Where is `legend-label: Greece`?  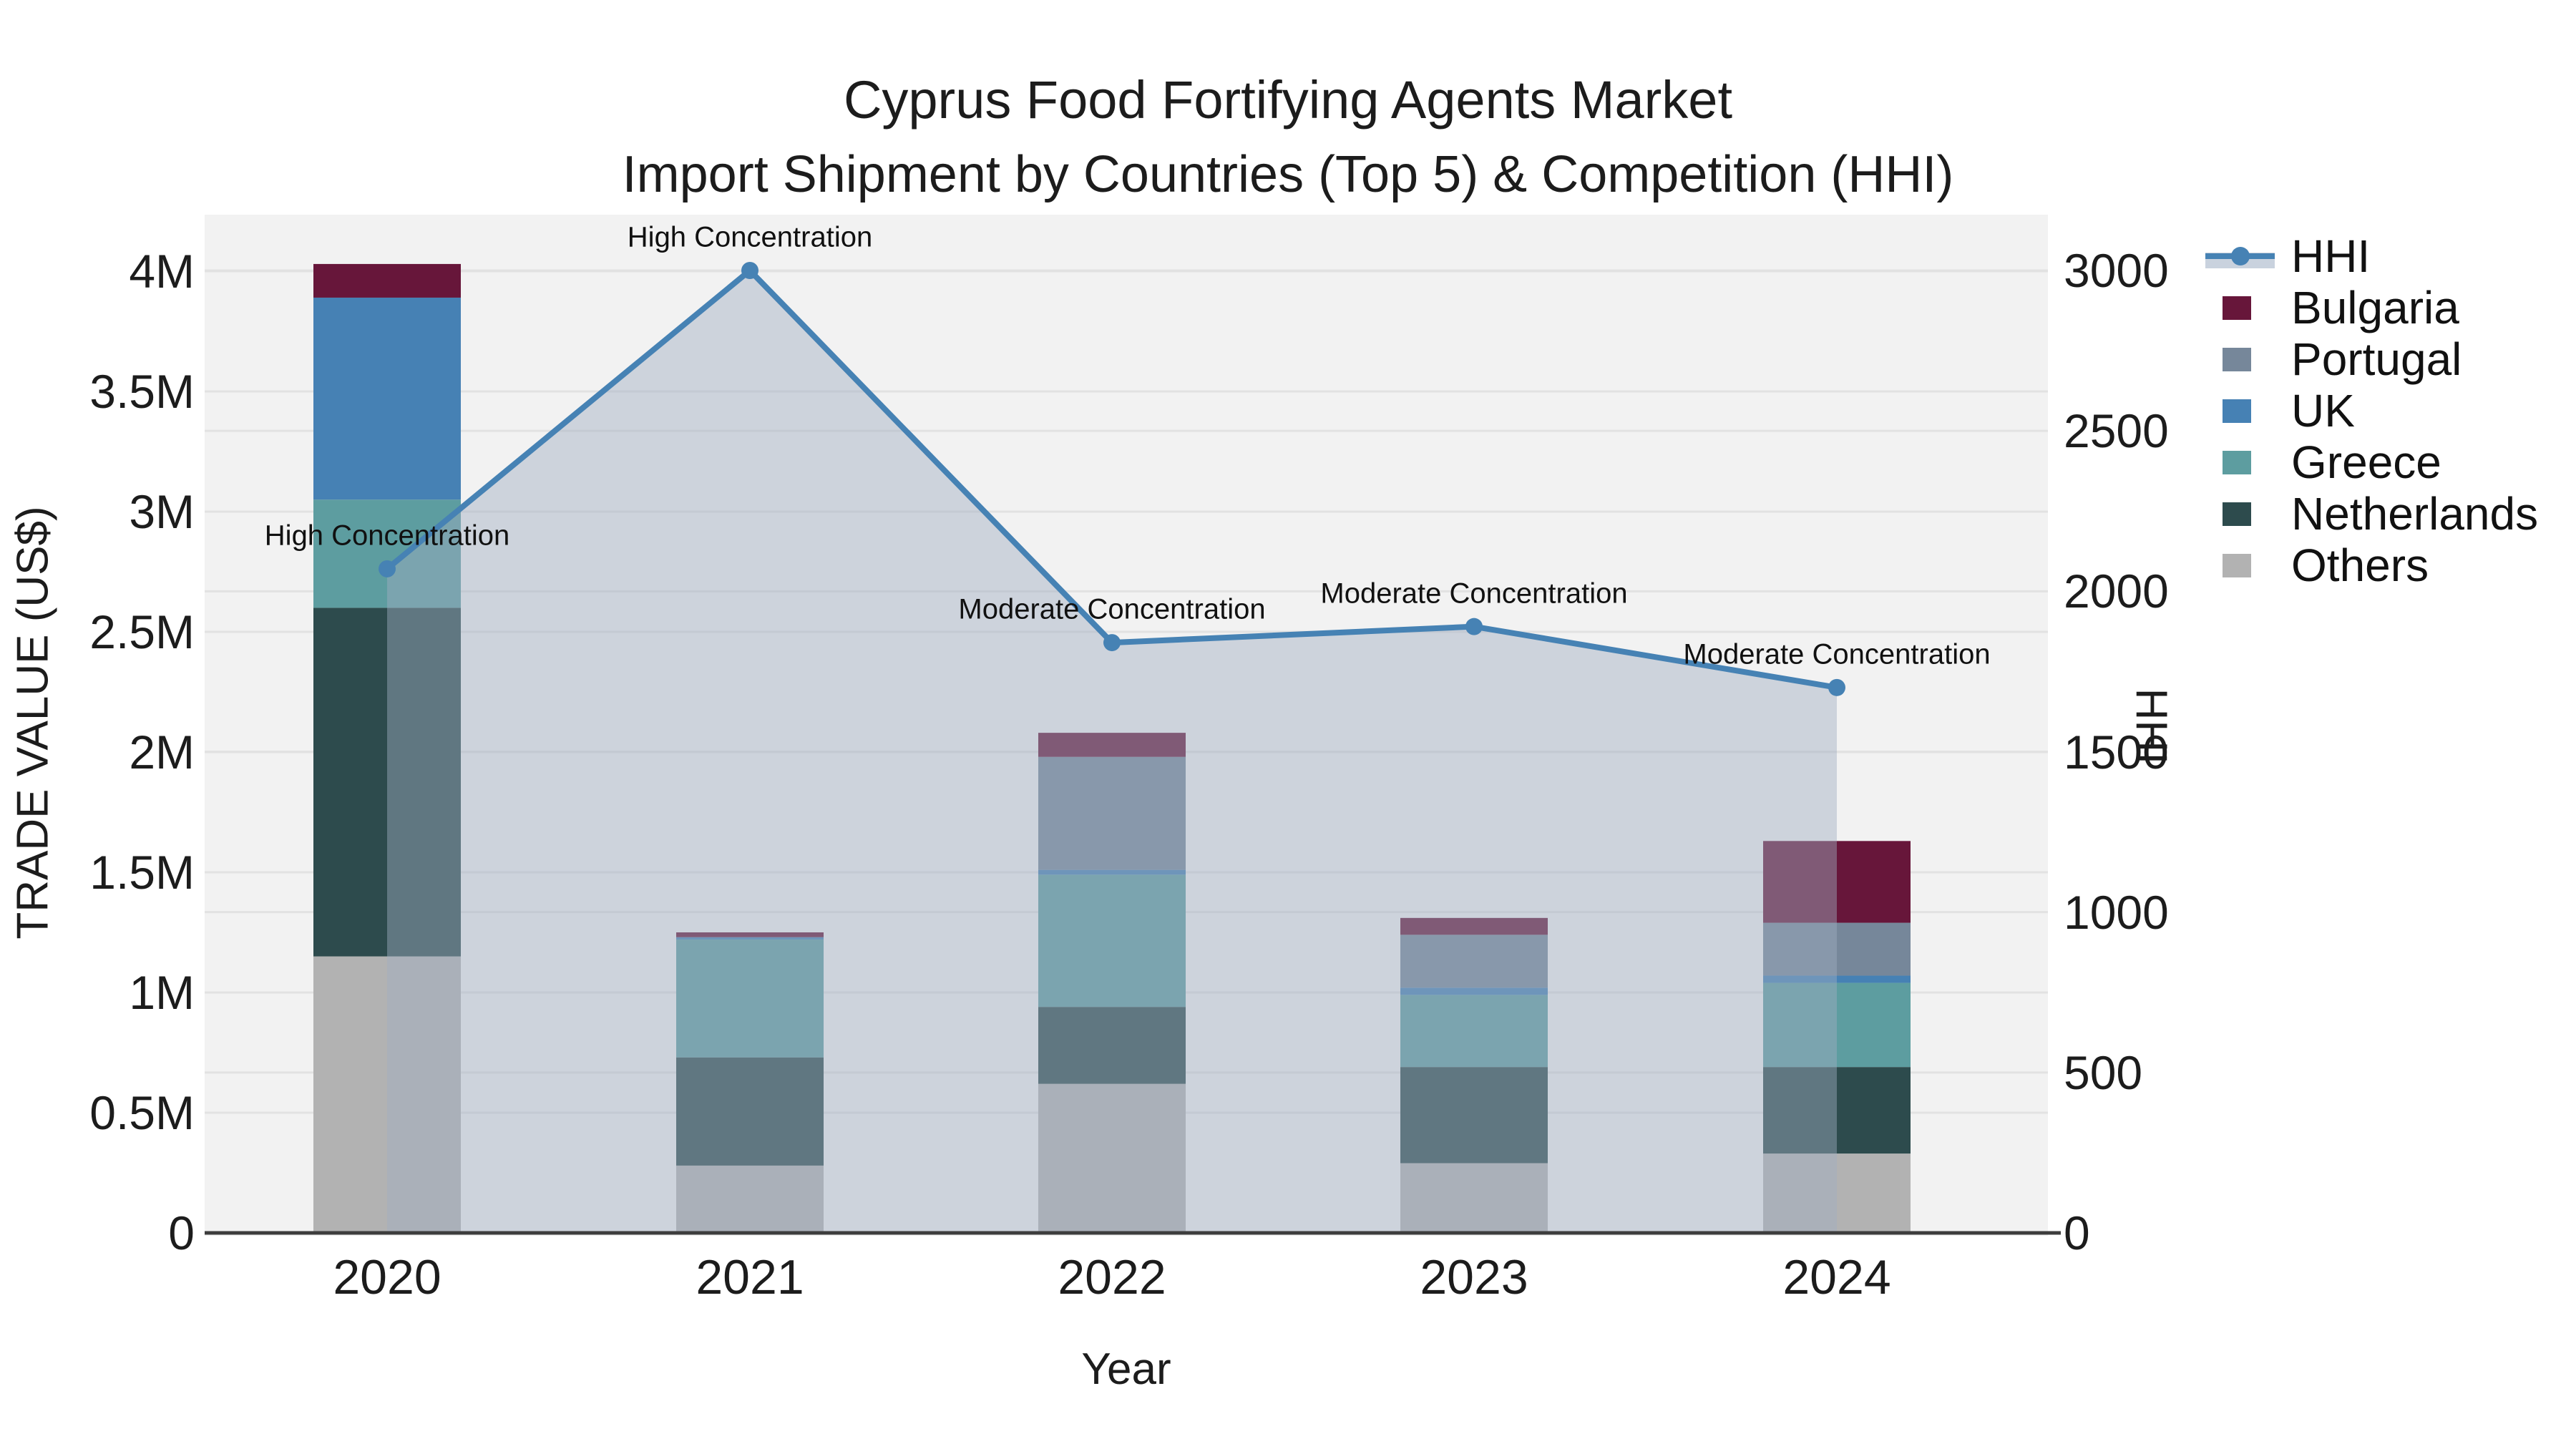 legend-label: Greece is located at coordinates (2366, 462).